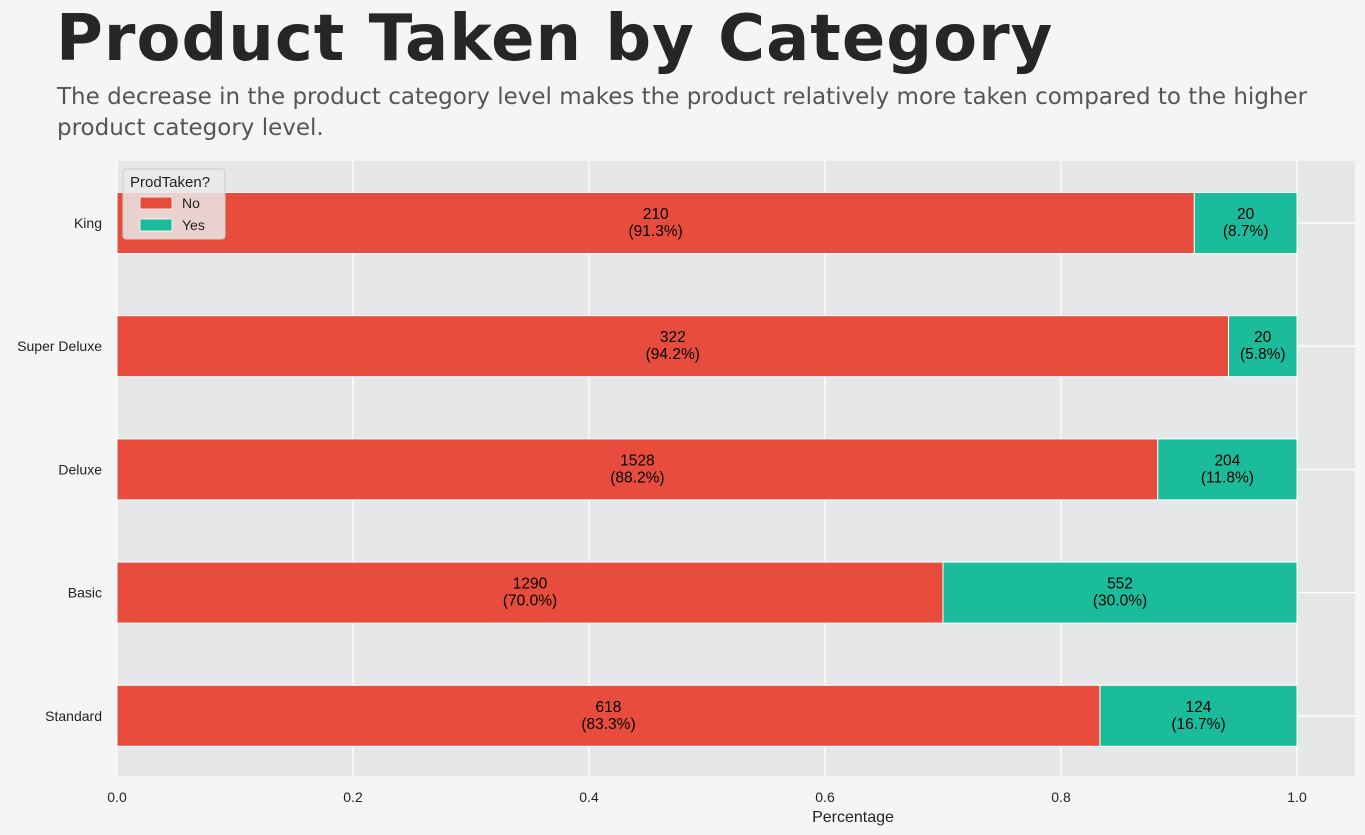  I want to click on legend-swatch-no, so click(156, 203).